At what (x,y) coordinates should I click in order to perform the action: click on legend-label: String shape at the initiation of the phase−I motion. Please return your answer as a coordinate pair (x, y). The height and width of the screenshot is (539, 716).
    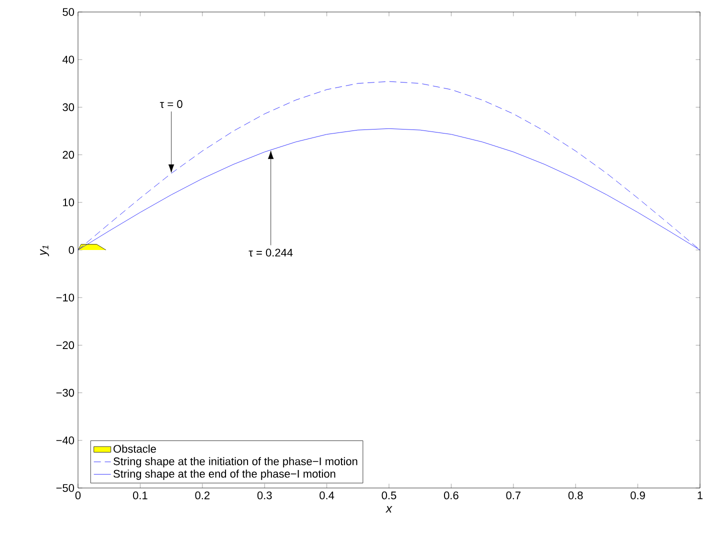
    Looking at the image, I should click on (236, 462).